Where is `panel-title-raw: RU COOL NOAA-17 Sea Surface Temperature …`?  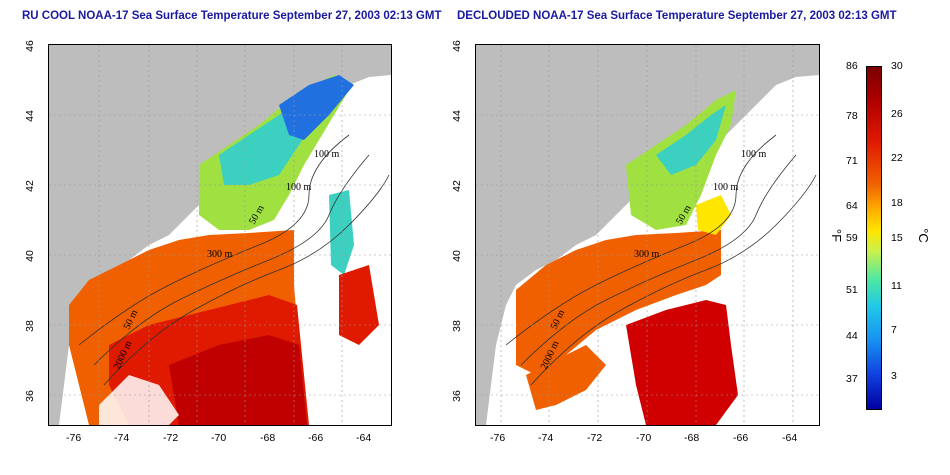 panel-title-raw: RU COOL NOAA-17 Sea Surface Temperature … is located at coordinates (232, 16).